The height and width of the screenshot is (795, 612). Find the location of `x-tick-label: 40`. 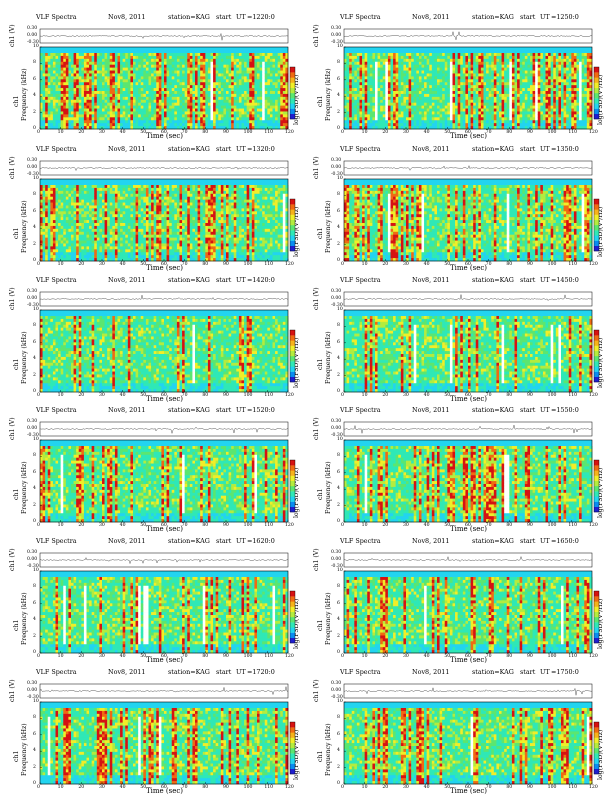

x-tick-label: 40 is located at coordinates (123, 133).